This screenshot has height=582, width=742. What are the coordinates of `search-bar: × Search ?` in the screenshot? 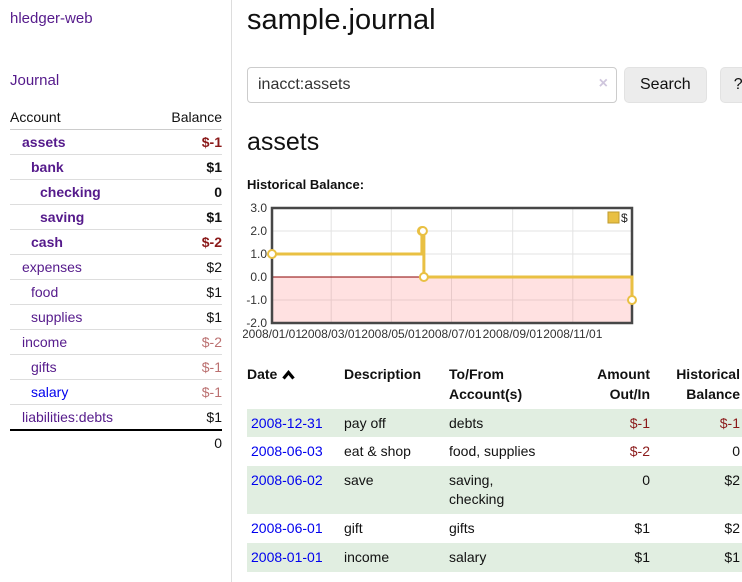 It's located at (494, 85).